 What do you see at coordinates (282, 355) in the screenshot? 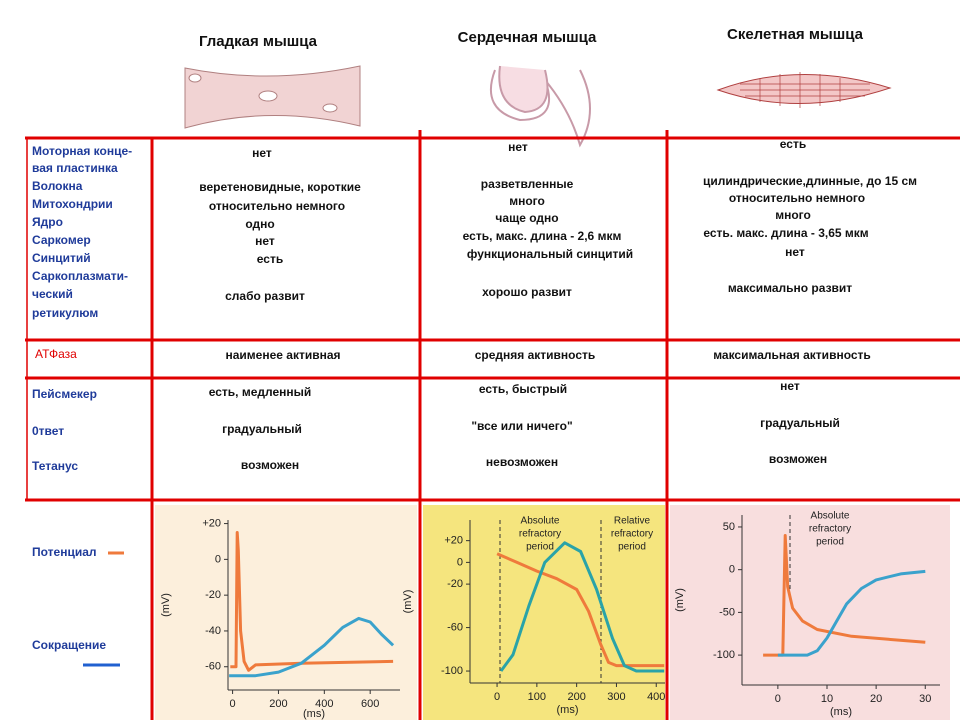
I see `cell-text: наименее активная` at bounding box center [282, 355].